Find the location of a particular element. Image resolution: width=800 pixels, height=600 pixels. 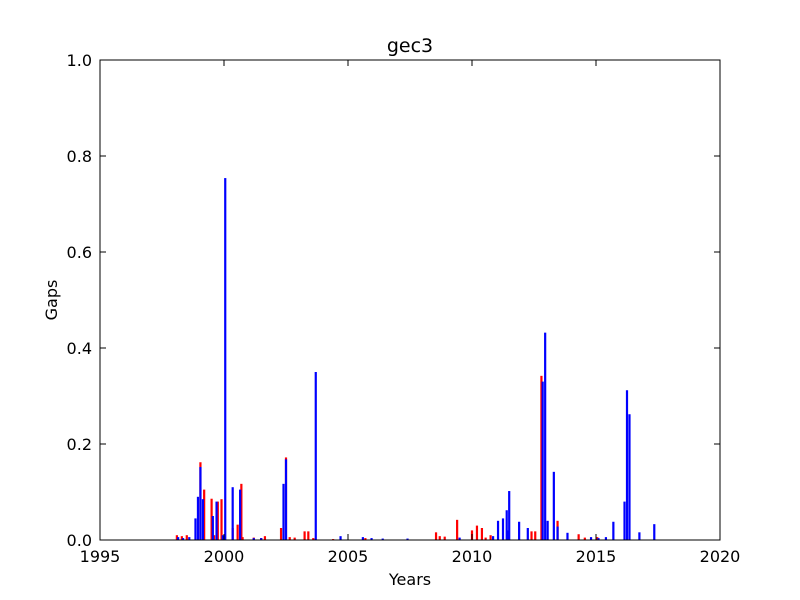

x-tick-label: 2005 is located at coordinates (348, 556).